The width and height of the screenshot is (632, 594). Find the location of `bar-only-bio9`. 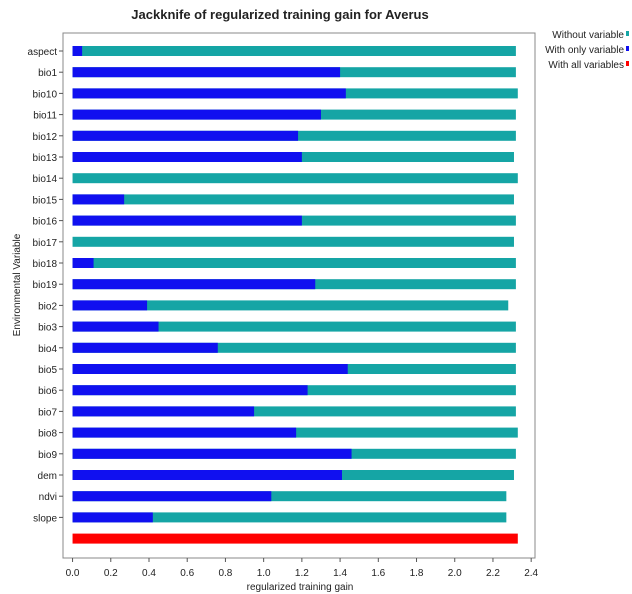

bar-only-bio9 is located at coordinates (212, 453).